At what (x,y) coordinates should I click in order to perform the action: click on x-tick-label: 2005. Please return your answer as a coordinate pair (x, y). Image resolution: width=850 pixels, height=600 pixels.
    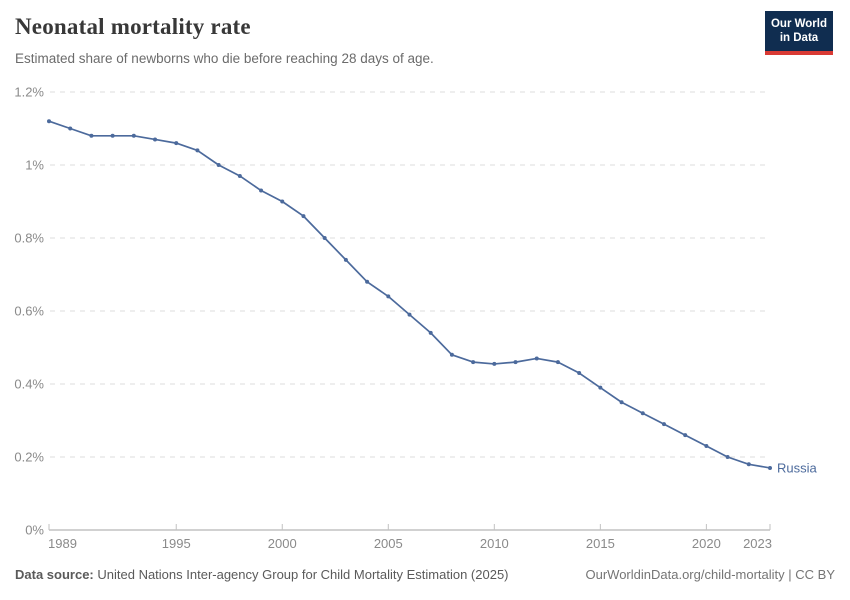
    Looking at the image, I should click on (388, 543).